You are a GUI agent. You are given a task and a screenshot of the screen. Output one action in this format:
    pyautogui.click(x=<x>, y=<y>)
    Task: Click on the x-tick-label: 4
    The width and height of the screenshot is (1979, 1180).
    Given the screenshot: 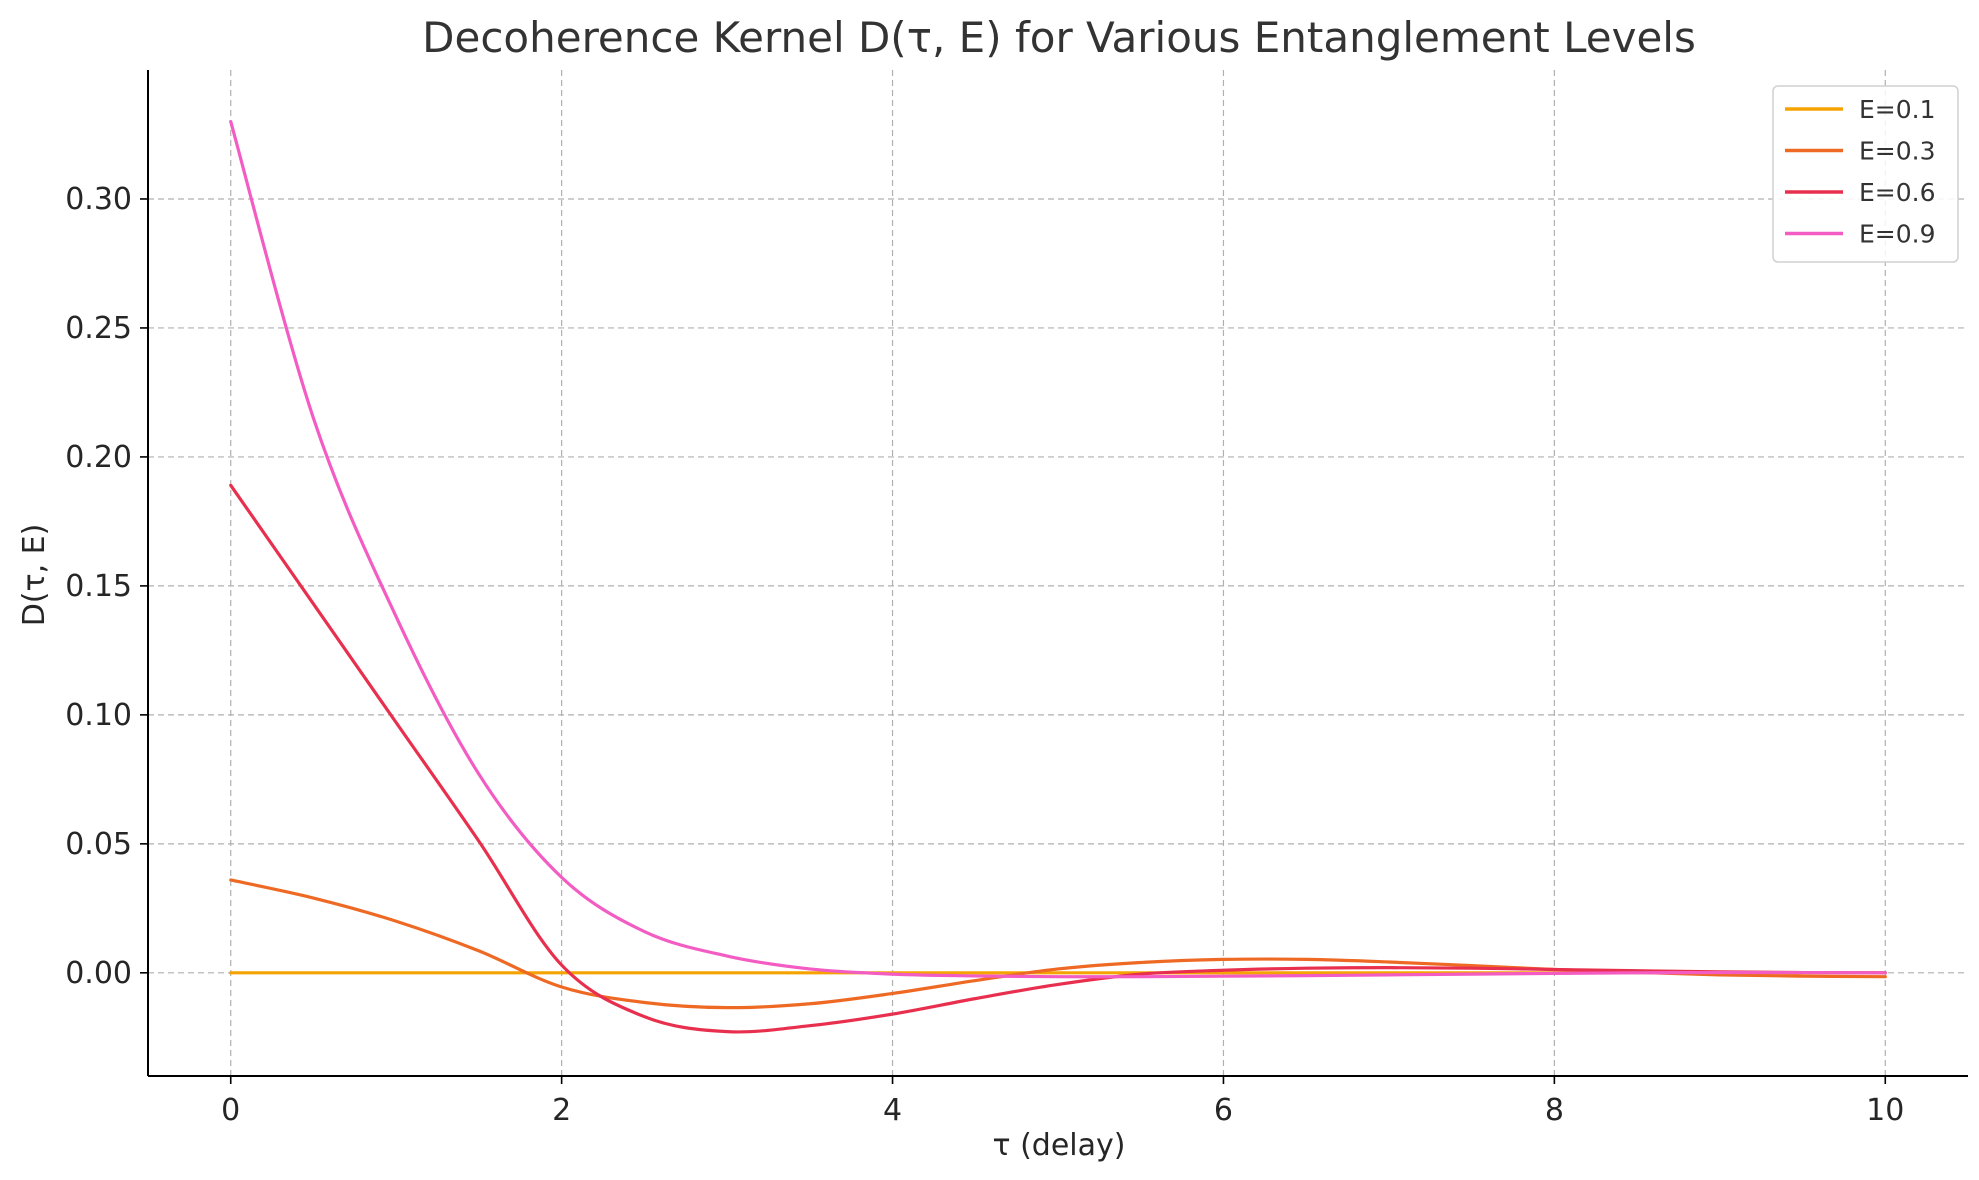 What is the action you would take?
    pyautogui.click(x=892, y=1110)
    